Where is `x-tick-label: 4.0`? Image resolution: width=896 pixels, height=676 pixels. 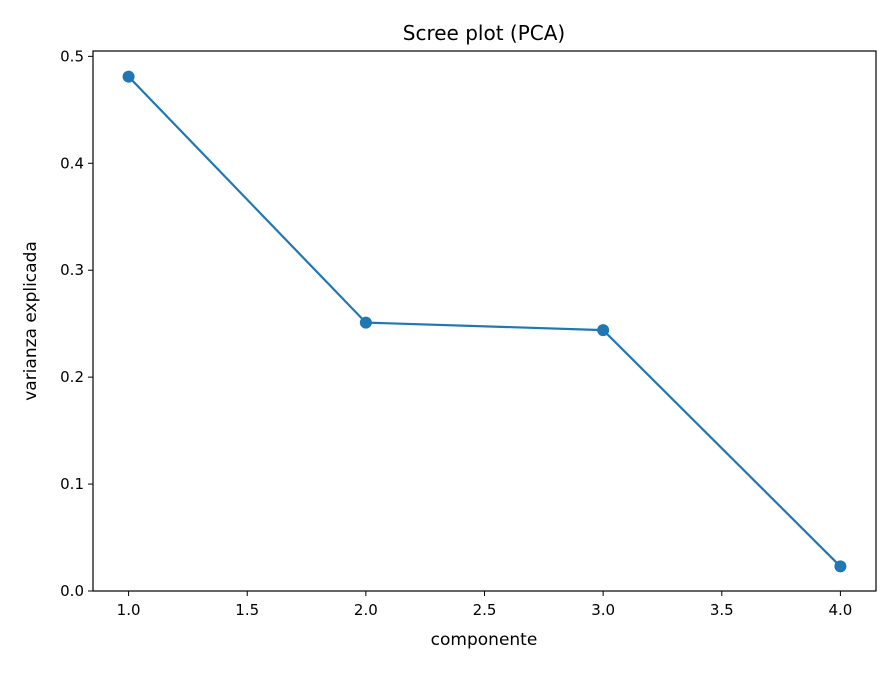 x-tick-label: 4.0 is located at coordinates (840, 610).